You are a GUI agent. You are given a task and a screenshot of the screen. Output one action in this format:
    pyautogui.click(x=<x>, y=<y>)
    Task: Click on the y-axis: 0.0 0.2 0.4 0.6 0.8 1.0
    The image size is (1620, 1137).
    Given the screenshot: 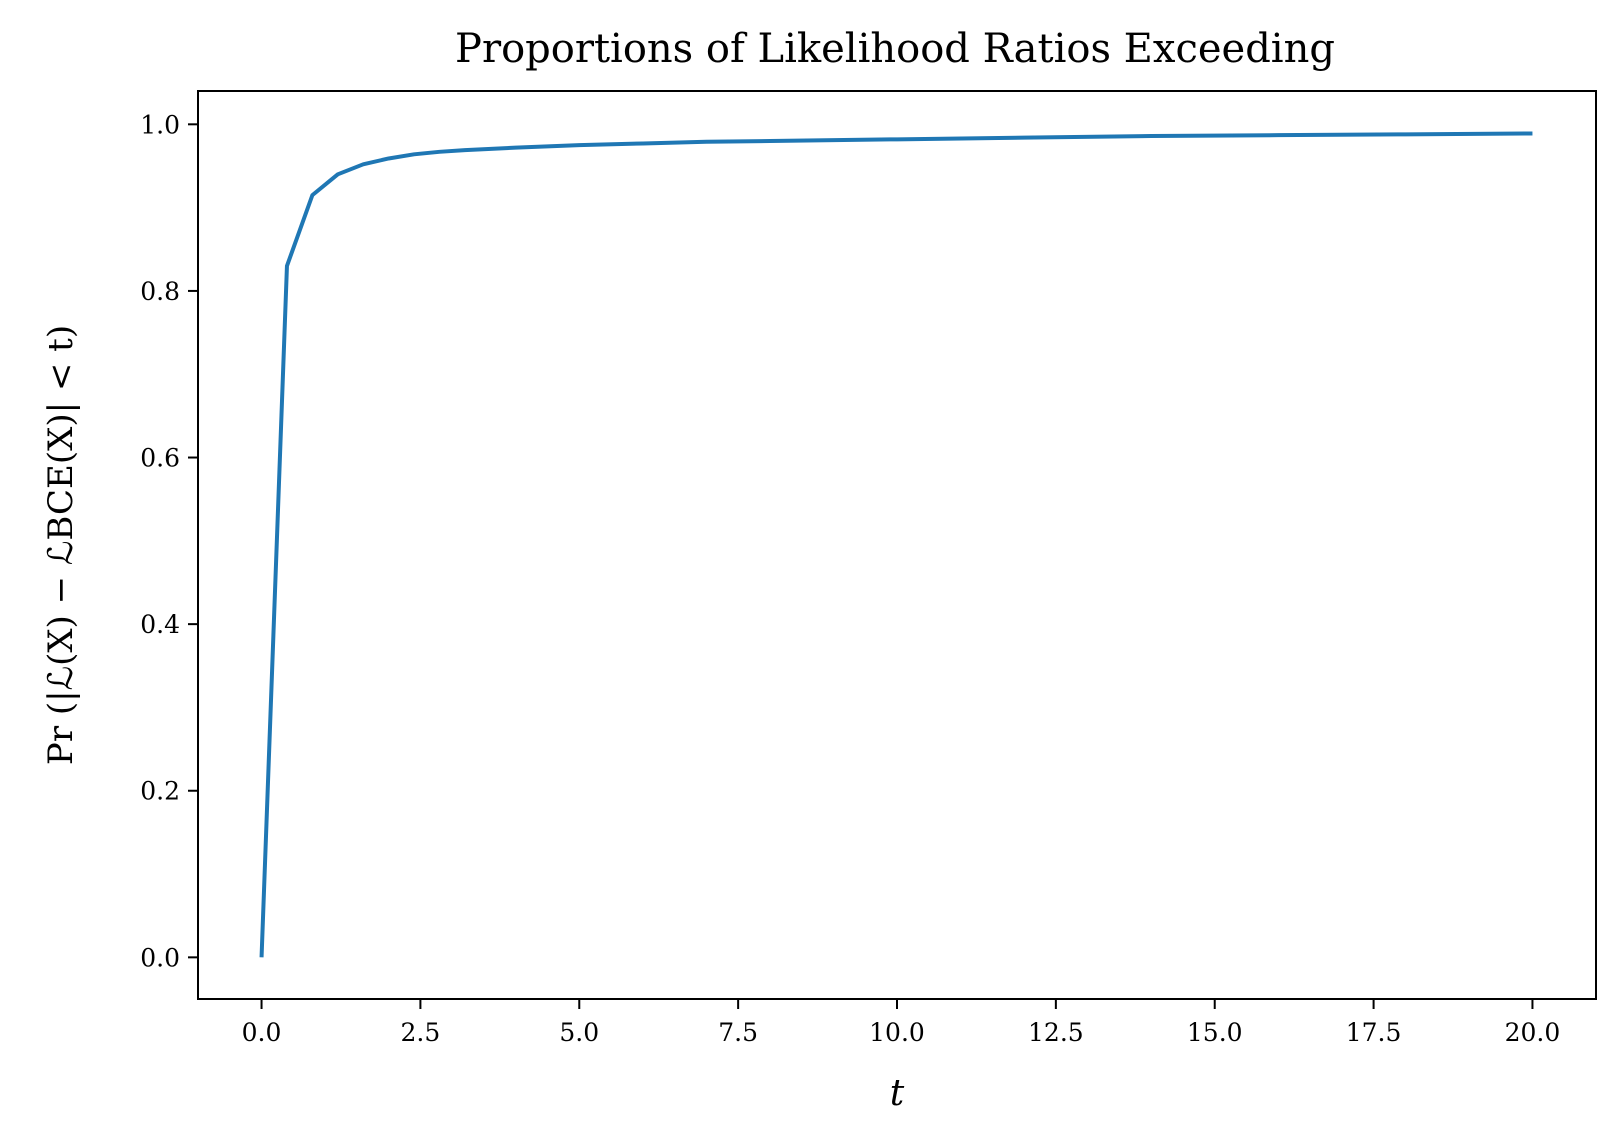 What is the action you would take?
    pyautogui.click(x=169, y=541)
    